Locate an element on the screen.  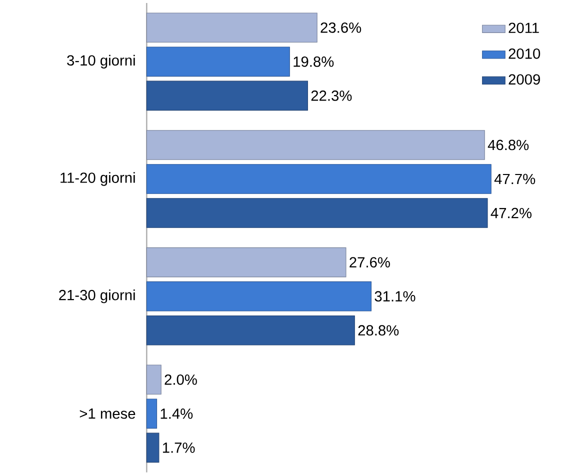
y-tick-label: 3-10 giorni is located at coordinates (101, 61).